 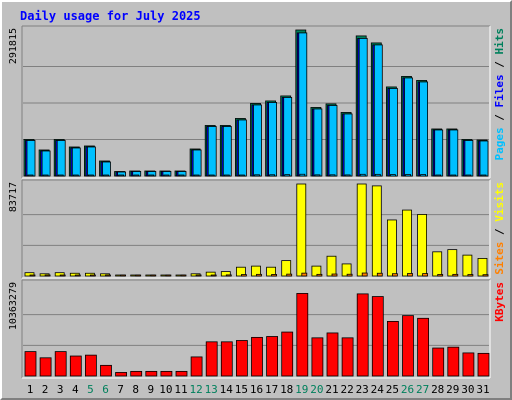 I want to click on day-label: 26, so click(x=407, y=389).